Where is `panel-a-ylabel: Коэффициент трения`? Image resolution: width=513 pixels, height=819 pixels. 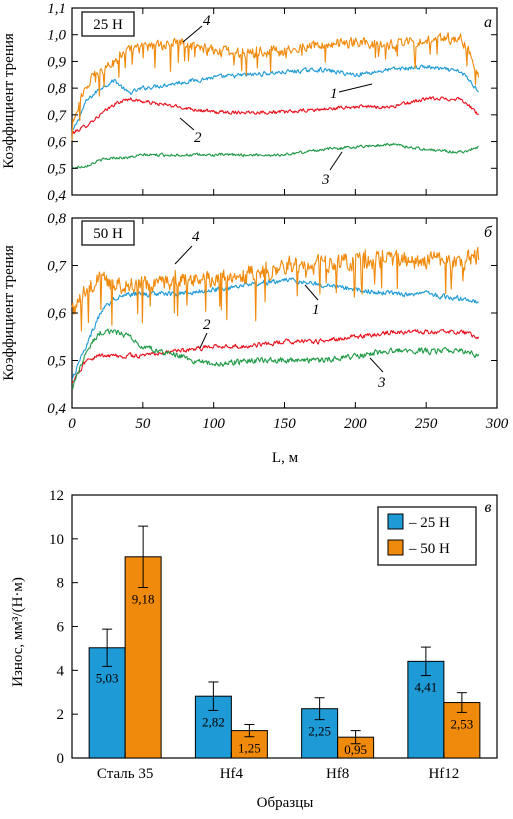 panel-a-ylabel: Коэффициент трения is located at coordinates (9, 101).